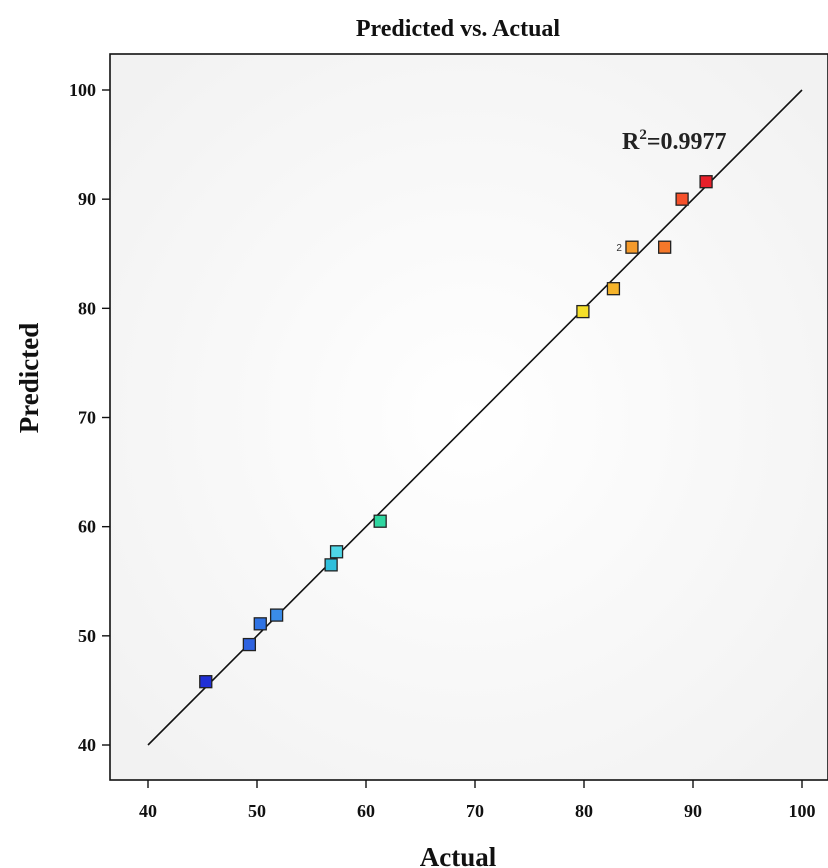  I want to click on r-squared-superscript: 2, so click(643, 135).